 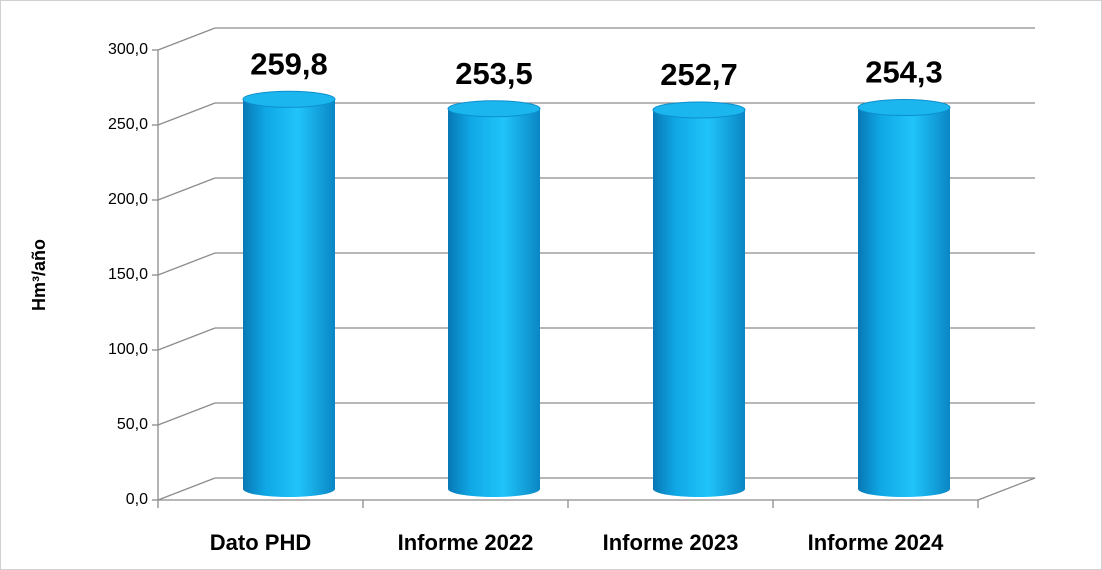 What do you see at coordinates (876, 542) in the screenshot?
I see `x-tick-label: Informe 2024` at bounding box center [876, 542].